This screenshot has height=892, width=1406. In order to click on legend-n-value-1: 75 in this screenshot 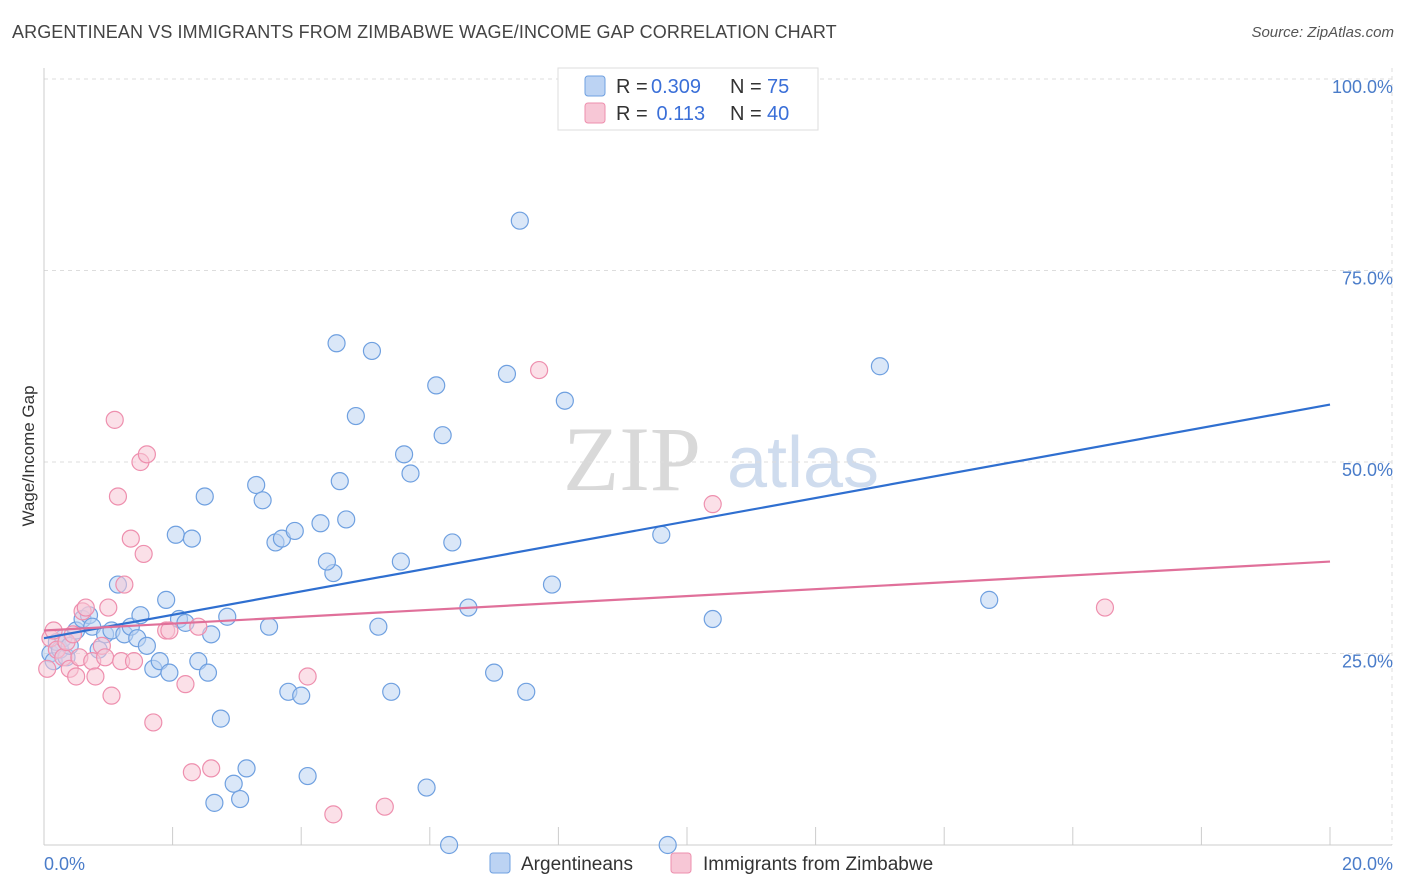, I will do `click(778, 87)`.